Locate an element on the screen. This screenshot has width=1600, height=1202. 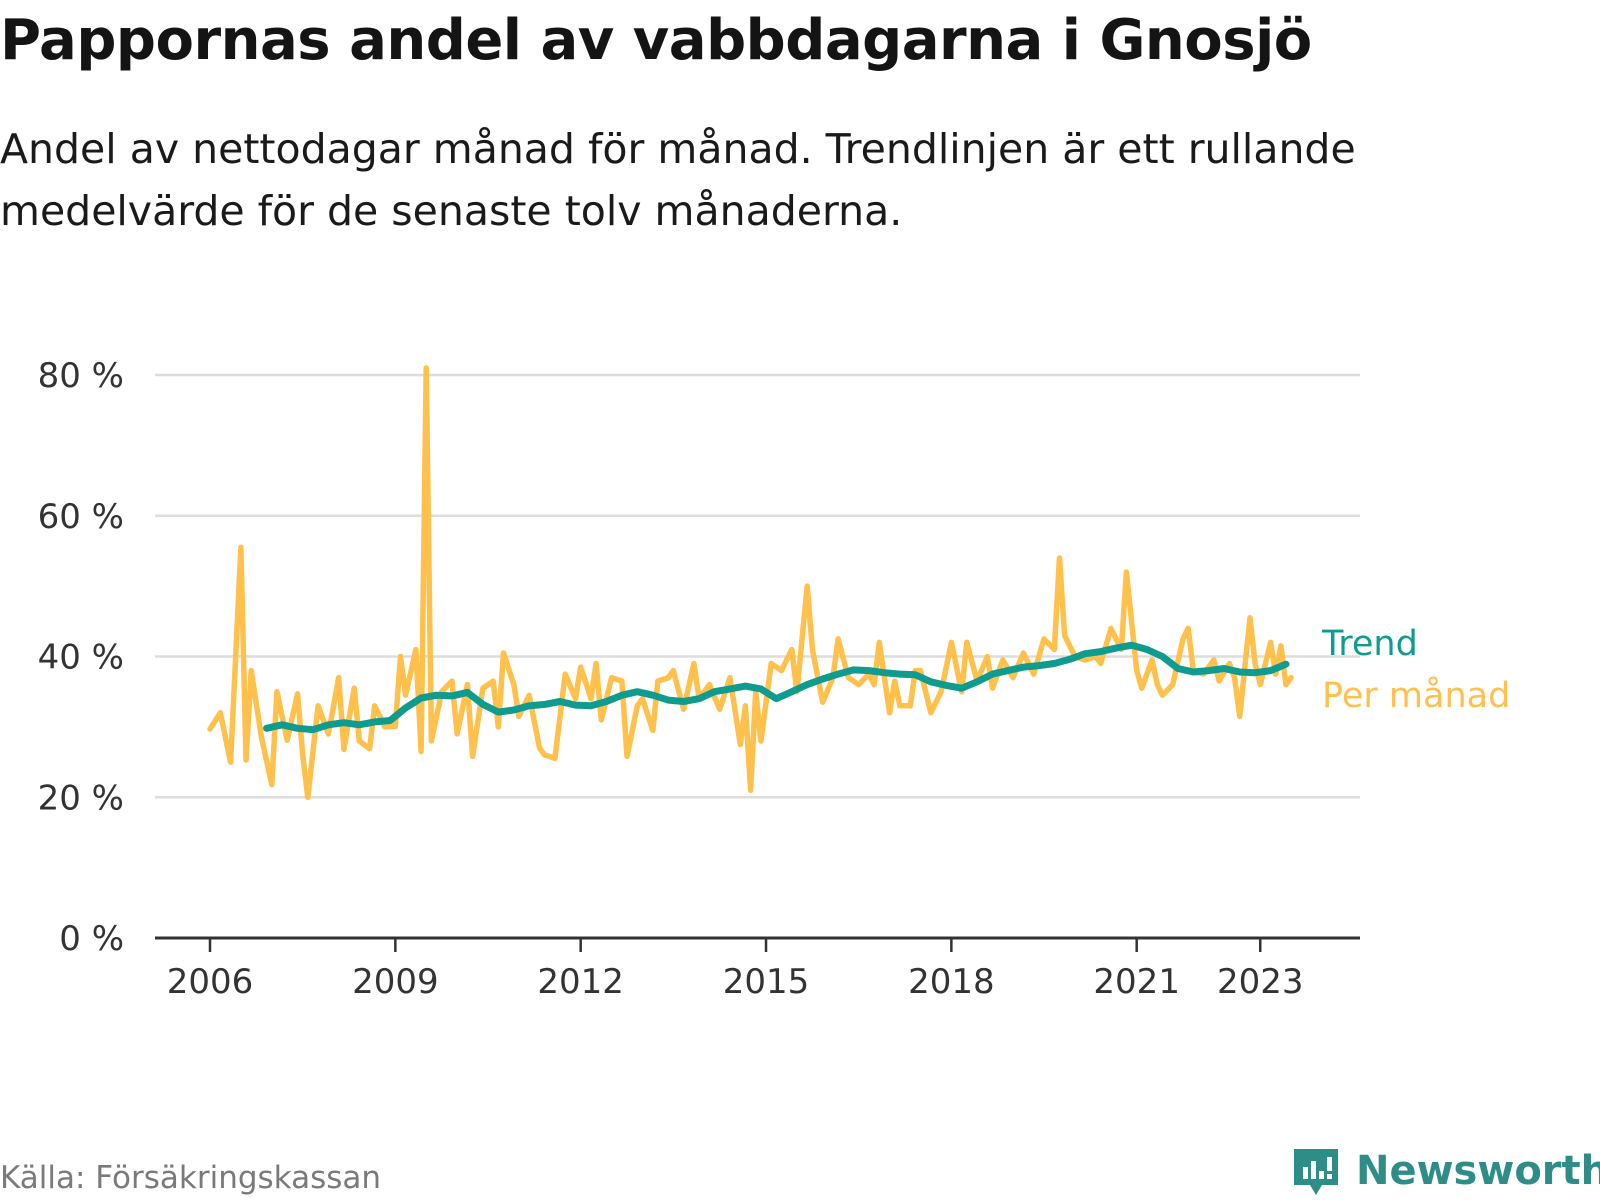
trend-series-line is located at coordinates (776, 687).